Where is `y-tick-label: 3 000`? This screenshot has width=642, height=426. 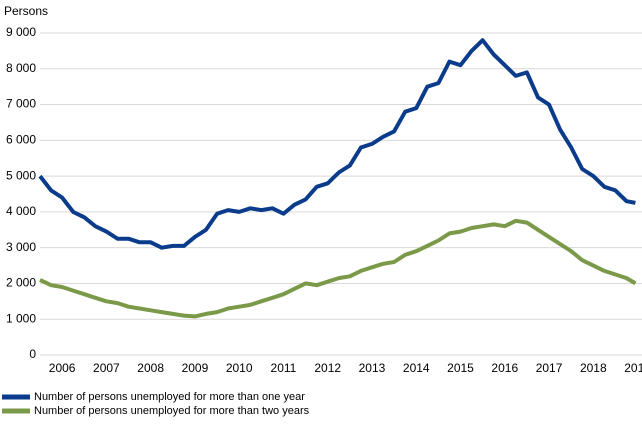 y-tick-label: 3 000 is located at coordinates (21, 247).